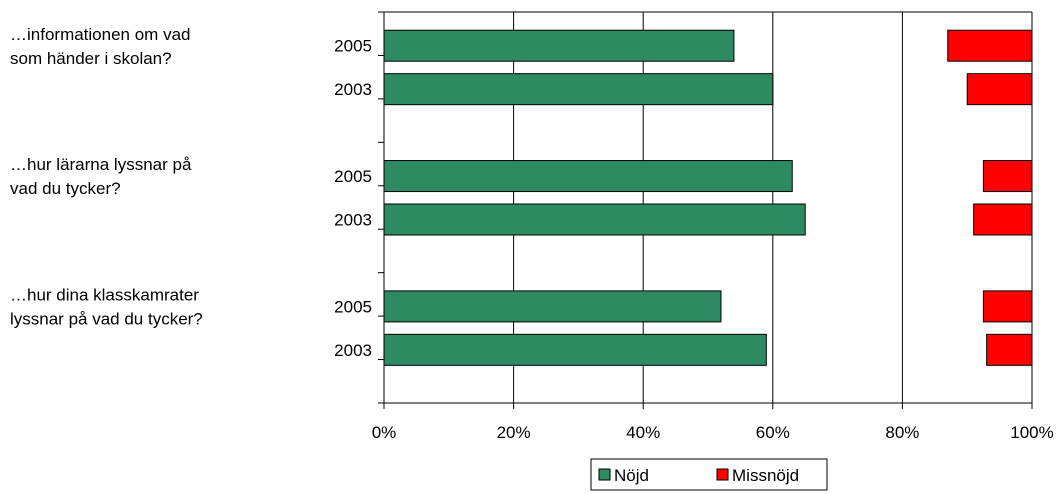 The image size is (1059, 494). Describe the element at coordinates (101, 164) in the screenshot. I see `category-label: …hur lärarna lyssnar på` at that location.